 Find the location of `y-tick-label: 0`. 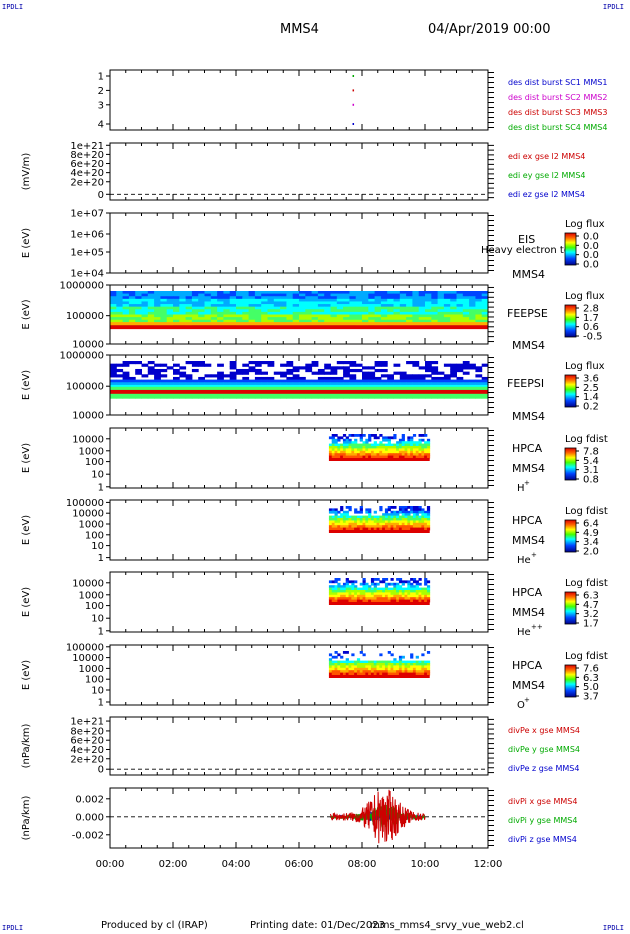

y-tick-label: 0 is located at coordinates (101, 195).